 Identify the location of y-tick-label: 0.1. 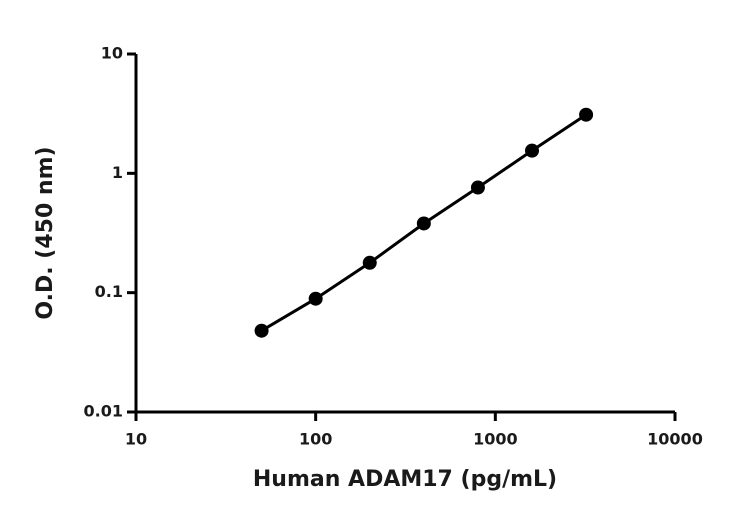
(109, 291).